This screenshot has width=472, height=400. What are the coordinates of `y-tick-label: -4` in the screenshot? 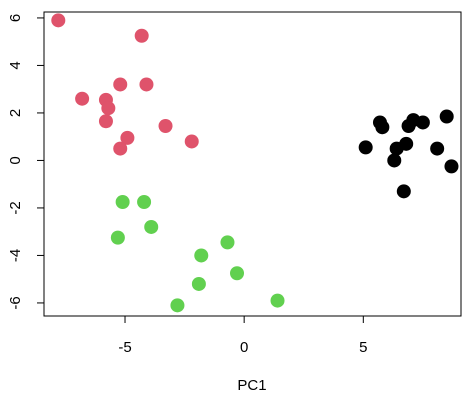 It's located at (15, 255).